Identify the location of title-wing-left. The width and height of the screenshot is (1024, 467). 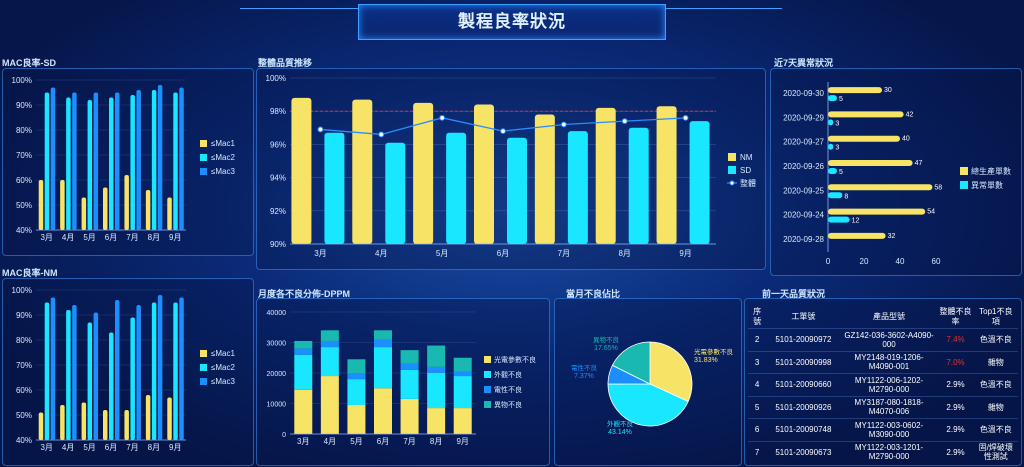
(299, 19).